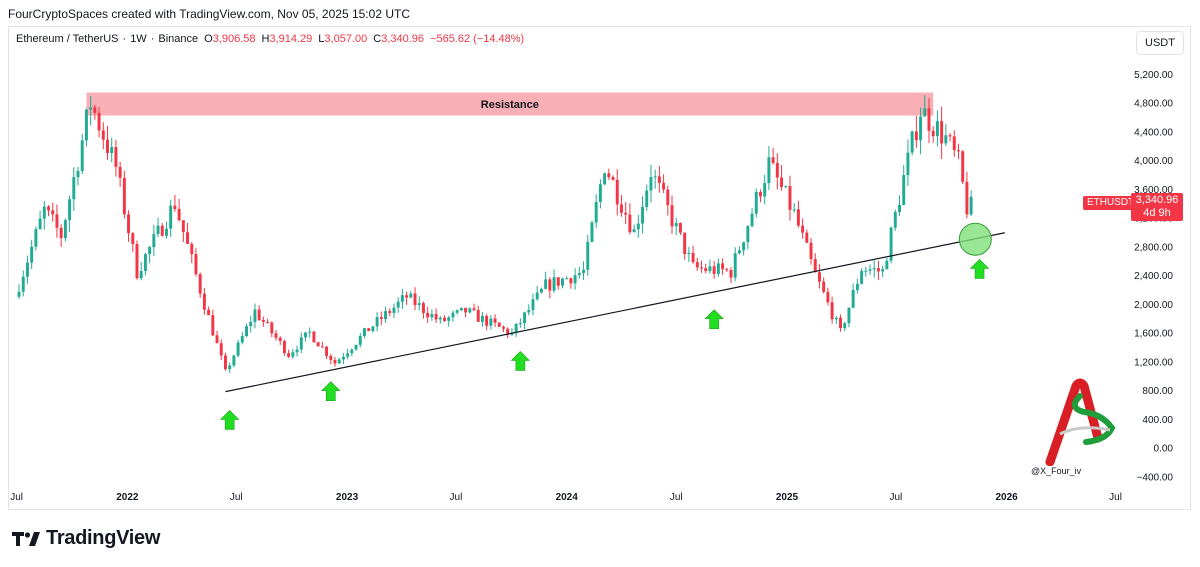  I want to click on y-tick-label: 4,400.00, so click(1153, 132).